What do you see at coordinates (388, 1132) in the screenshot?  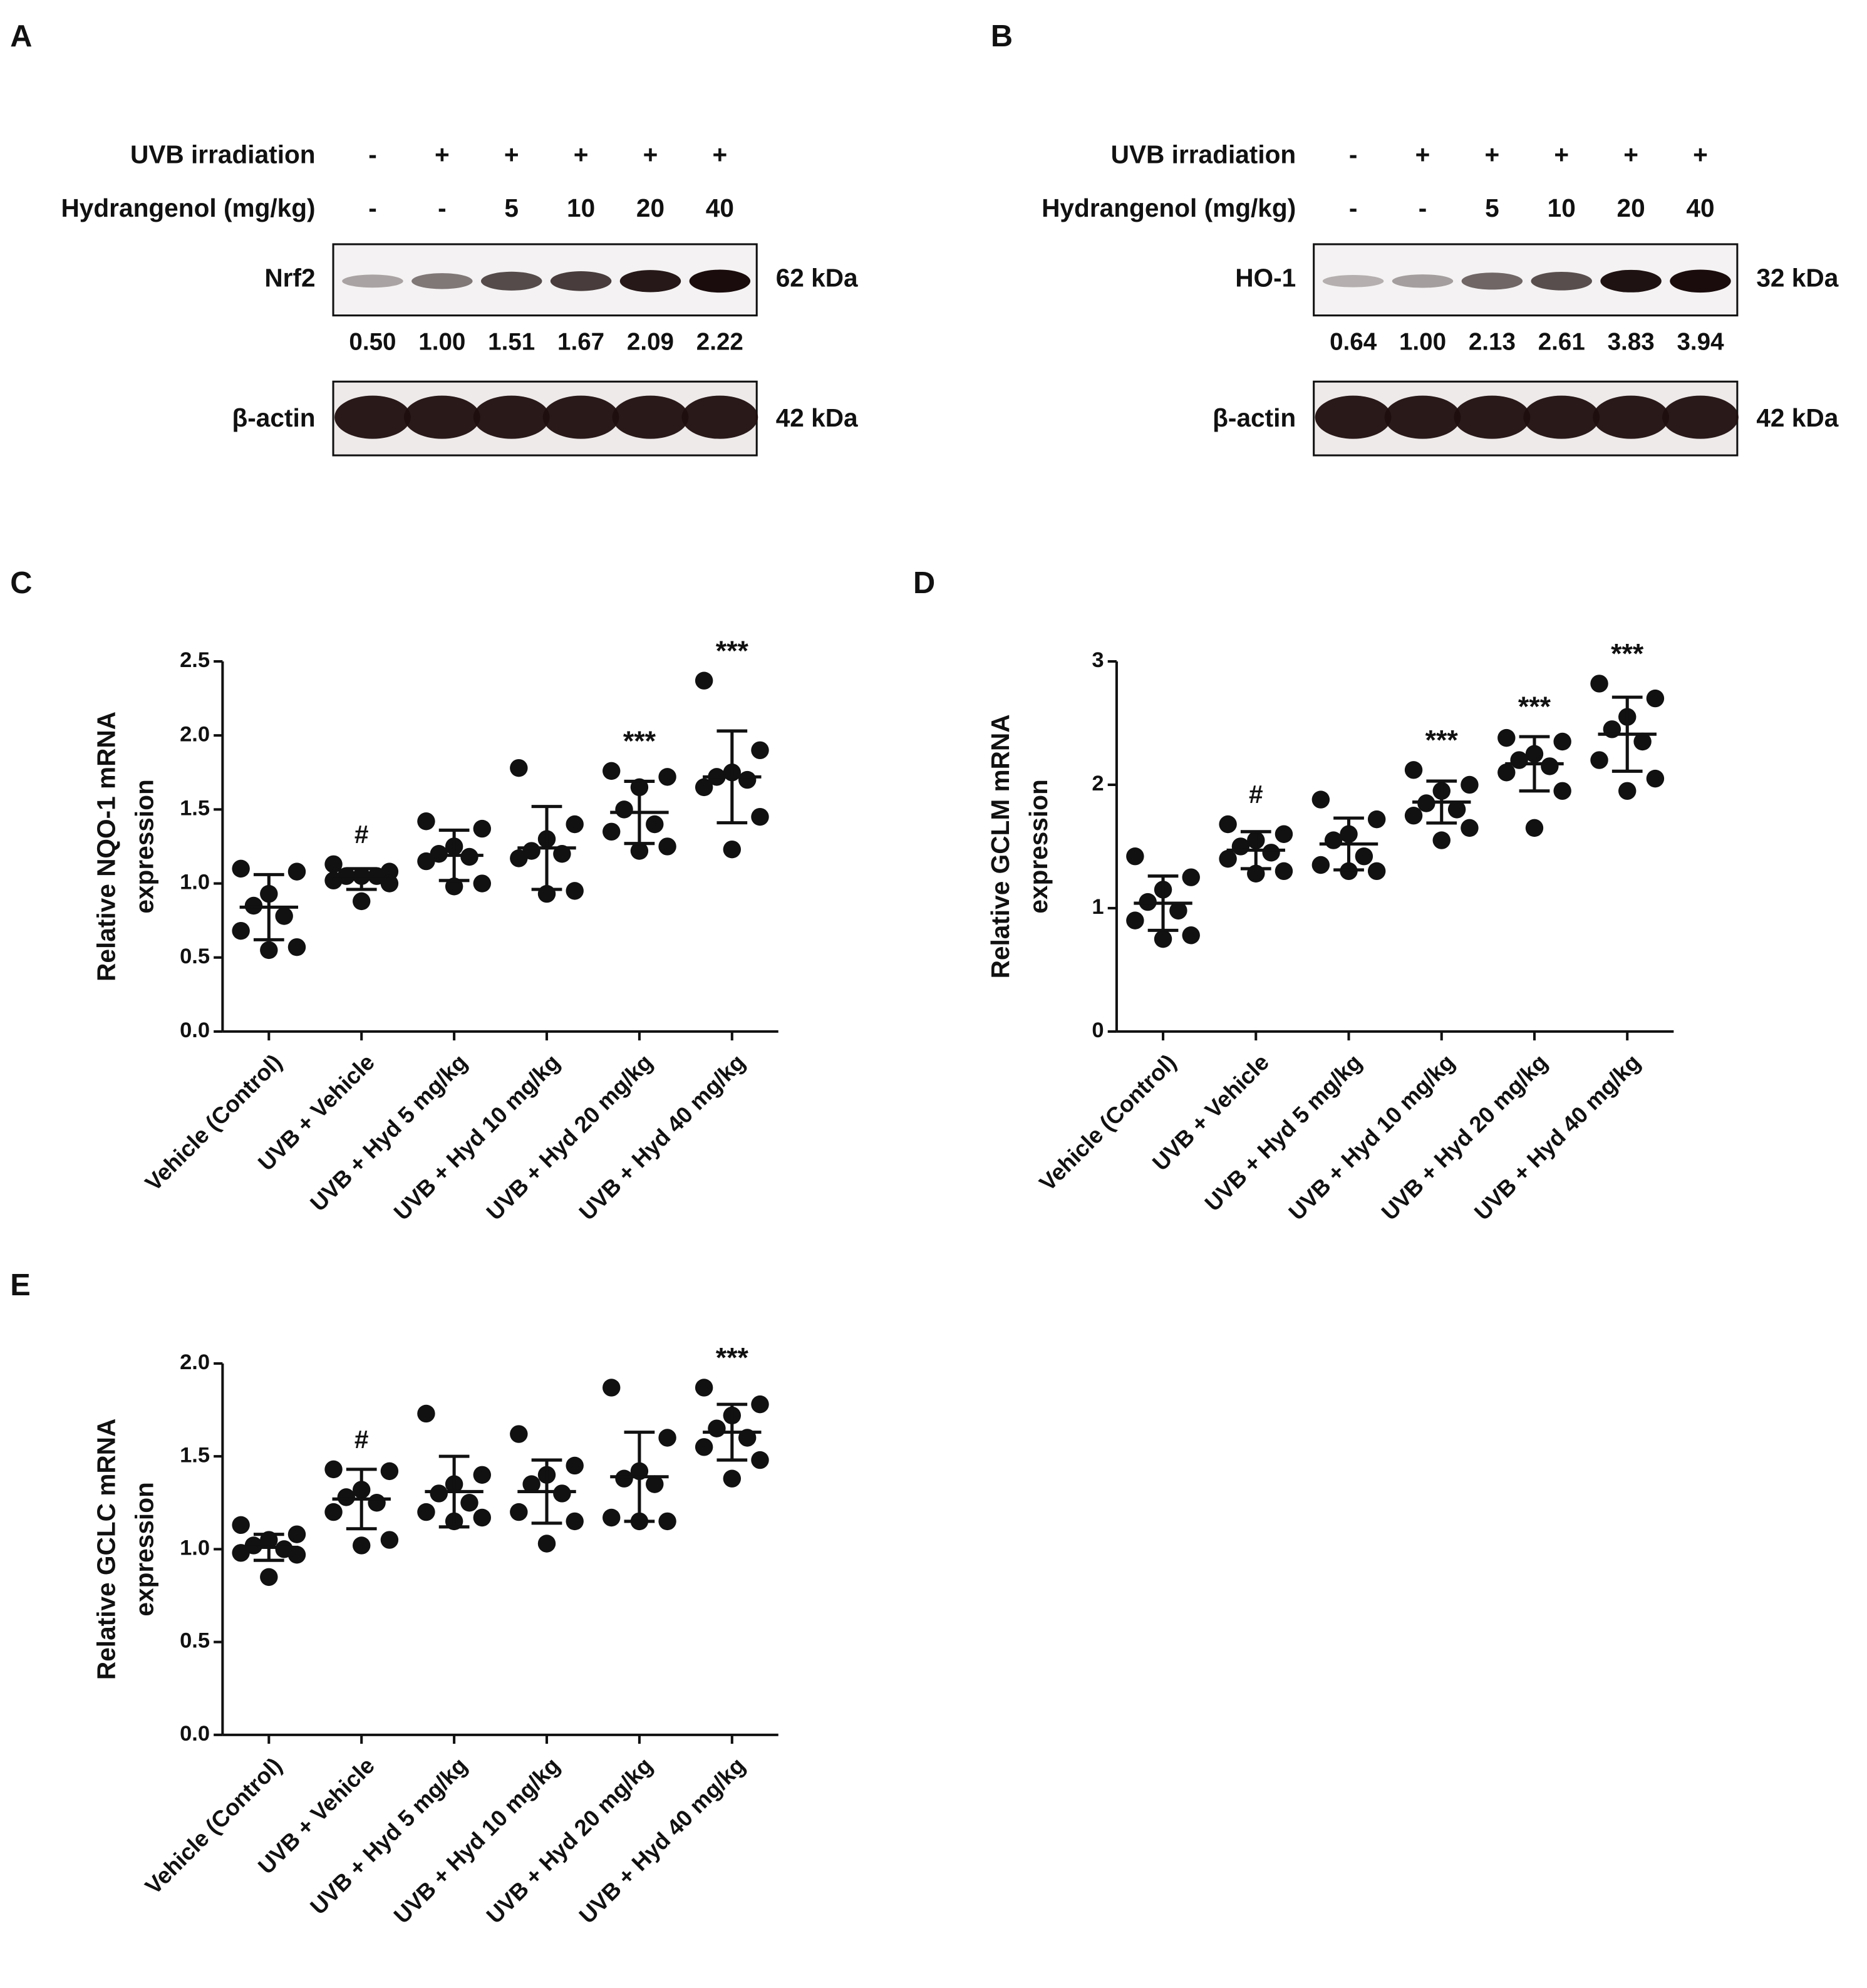 I see `x-tick-label: UVB + Hyd 5 mg/kg` at bounding box center [388, 1132].